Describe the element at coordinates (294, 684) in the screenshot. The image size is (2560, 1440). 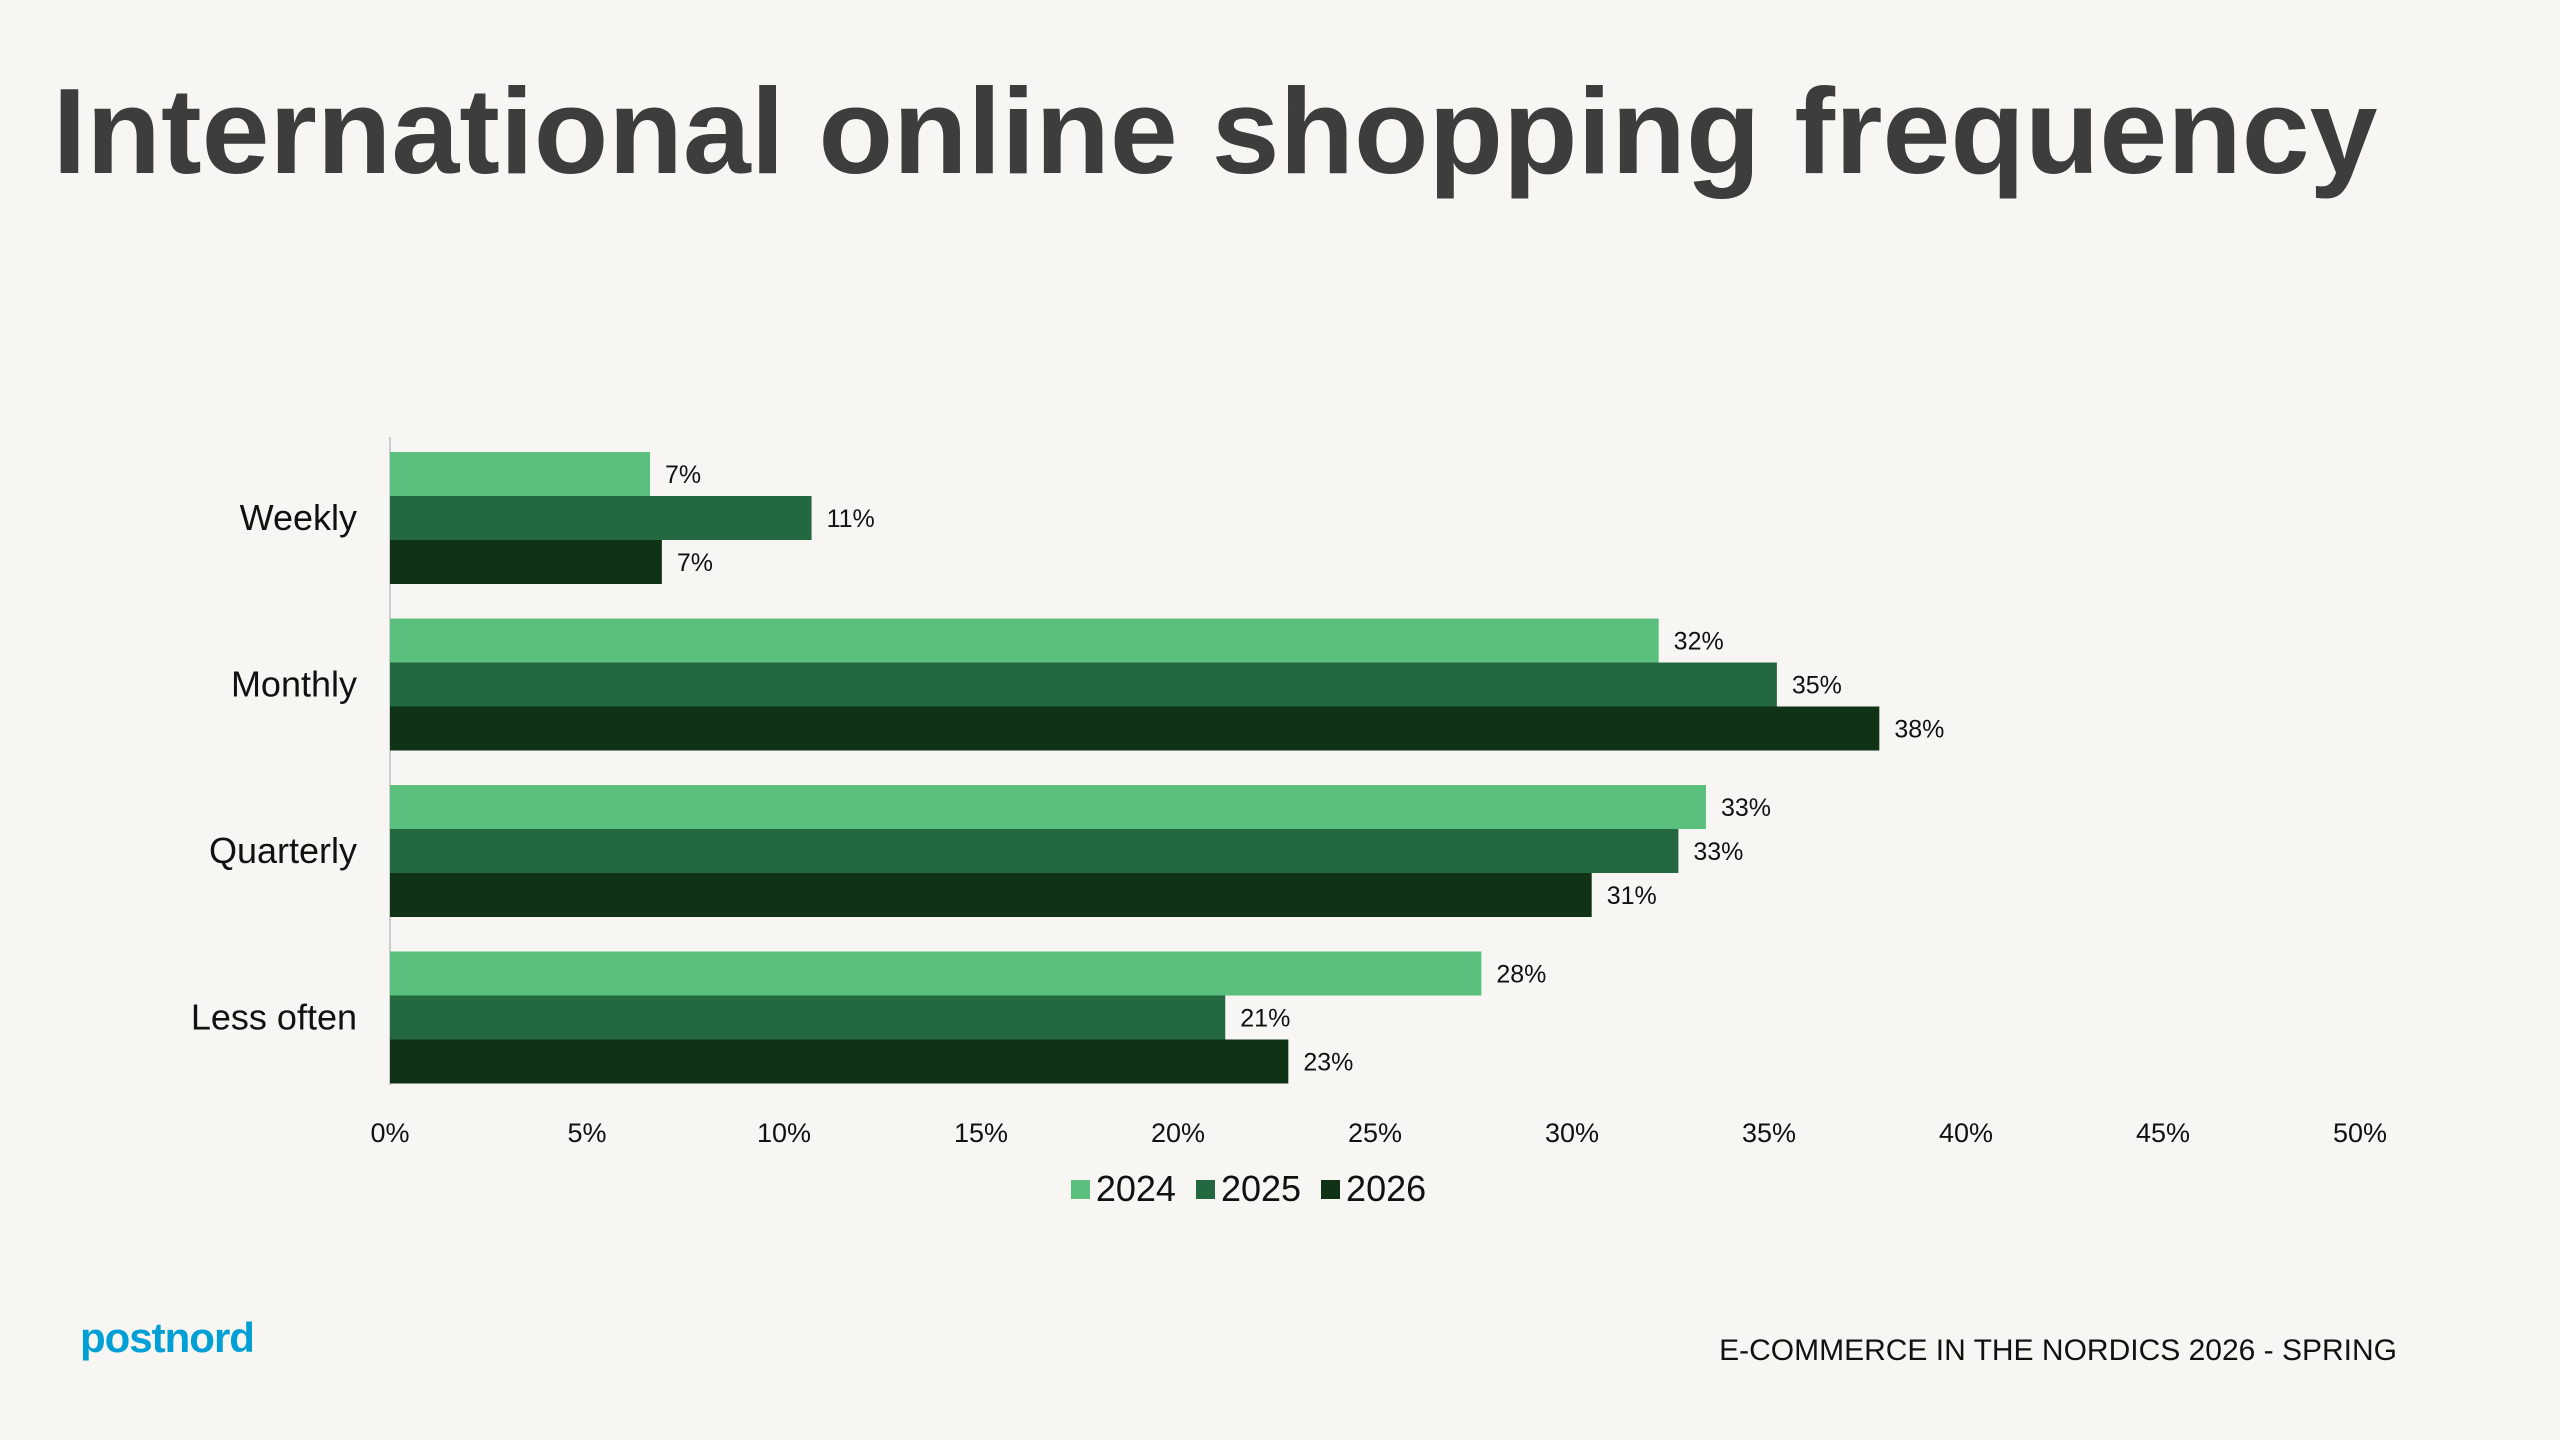
I see `category-label: Monthly` at that location.